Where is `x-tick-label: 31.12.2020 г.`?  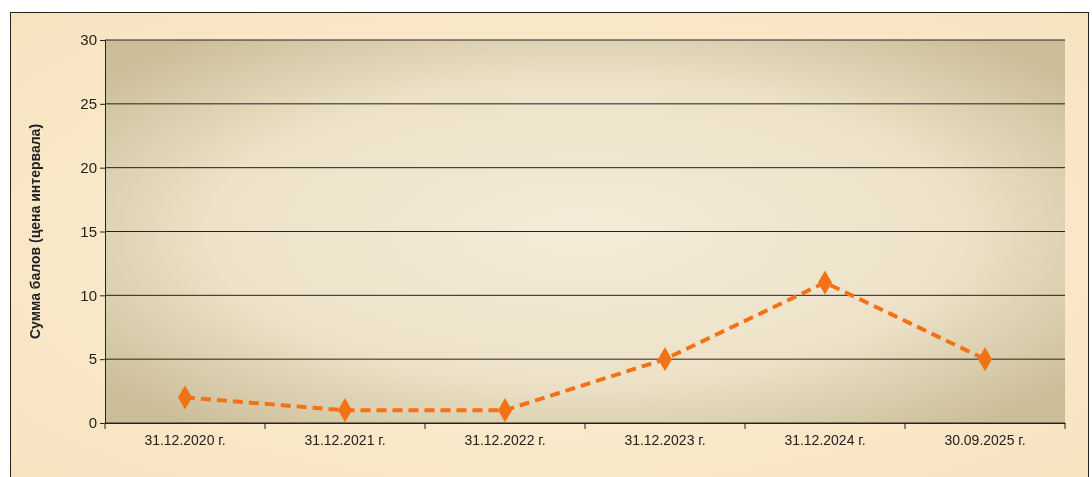
x-tick-label: 31.12.2020 г. is located at coordinates (185, 439).